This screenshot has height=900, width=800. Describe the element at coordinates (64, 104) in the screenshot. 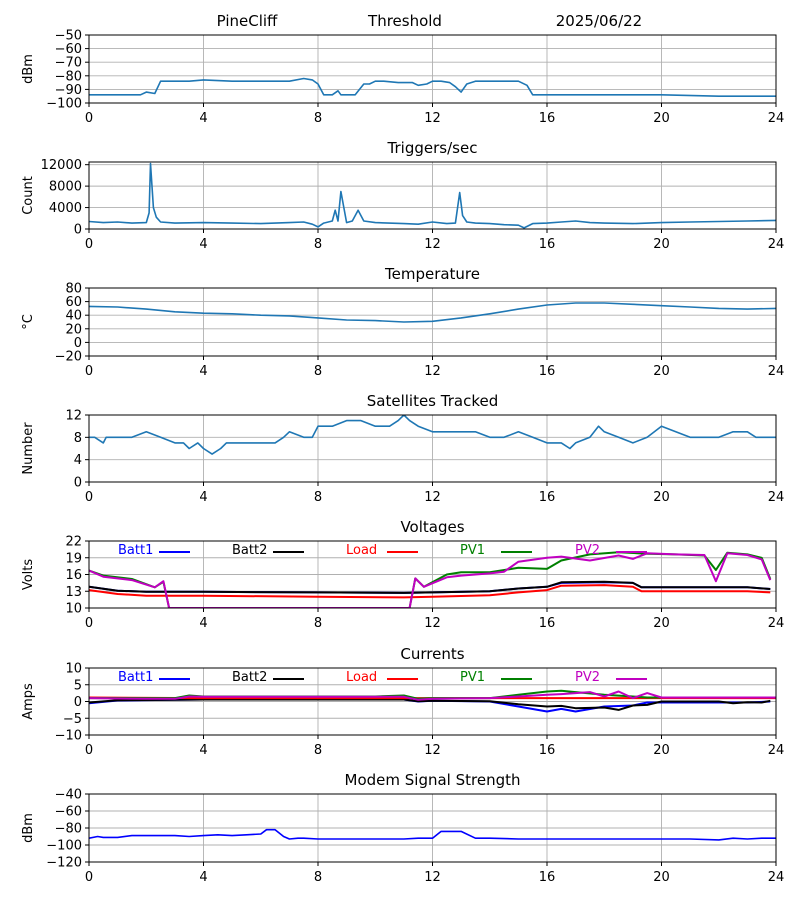

I see `y-tick-label: −100` at that location.